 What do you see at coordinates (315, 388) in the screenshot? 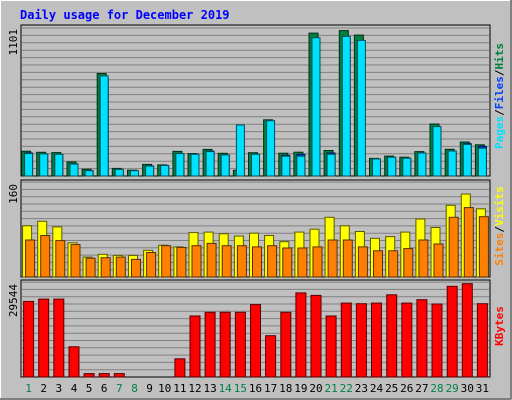
I see `x-tick-20: 20` at bounding box center [315, 388].